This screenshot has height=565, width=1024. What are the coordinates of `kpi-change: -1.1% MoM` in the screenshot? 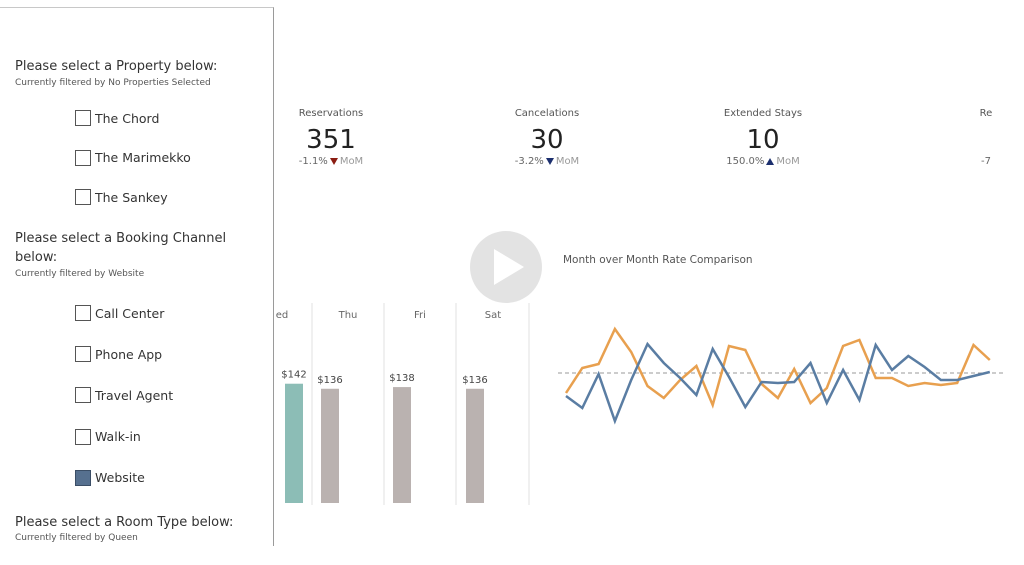 It's located at (331, 161).